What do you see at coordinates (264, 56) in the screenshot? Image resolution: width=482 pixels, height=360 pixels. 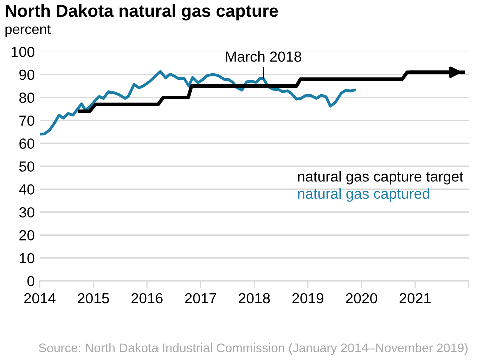 I see `annotation: March 2018` at bounding box center [264, 56].